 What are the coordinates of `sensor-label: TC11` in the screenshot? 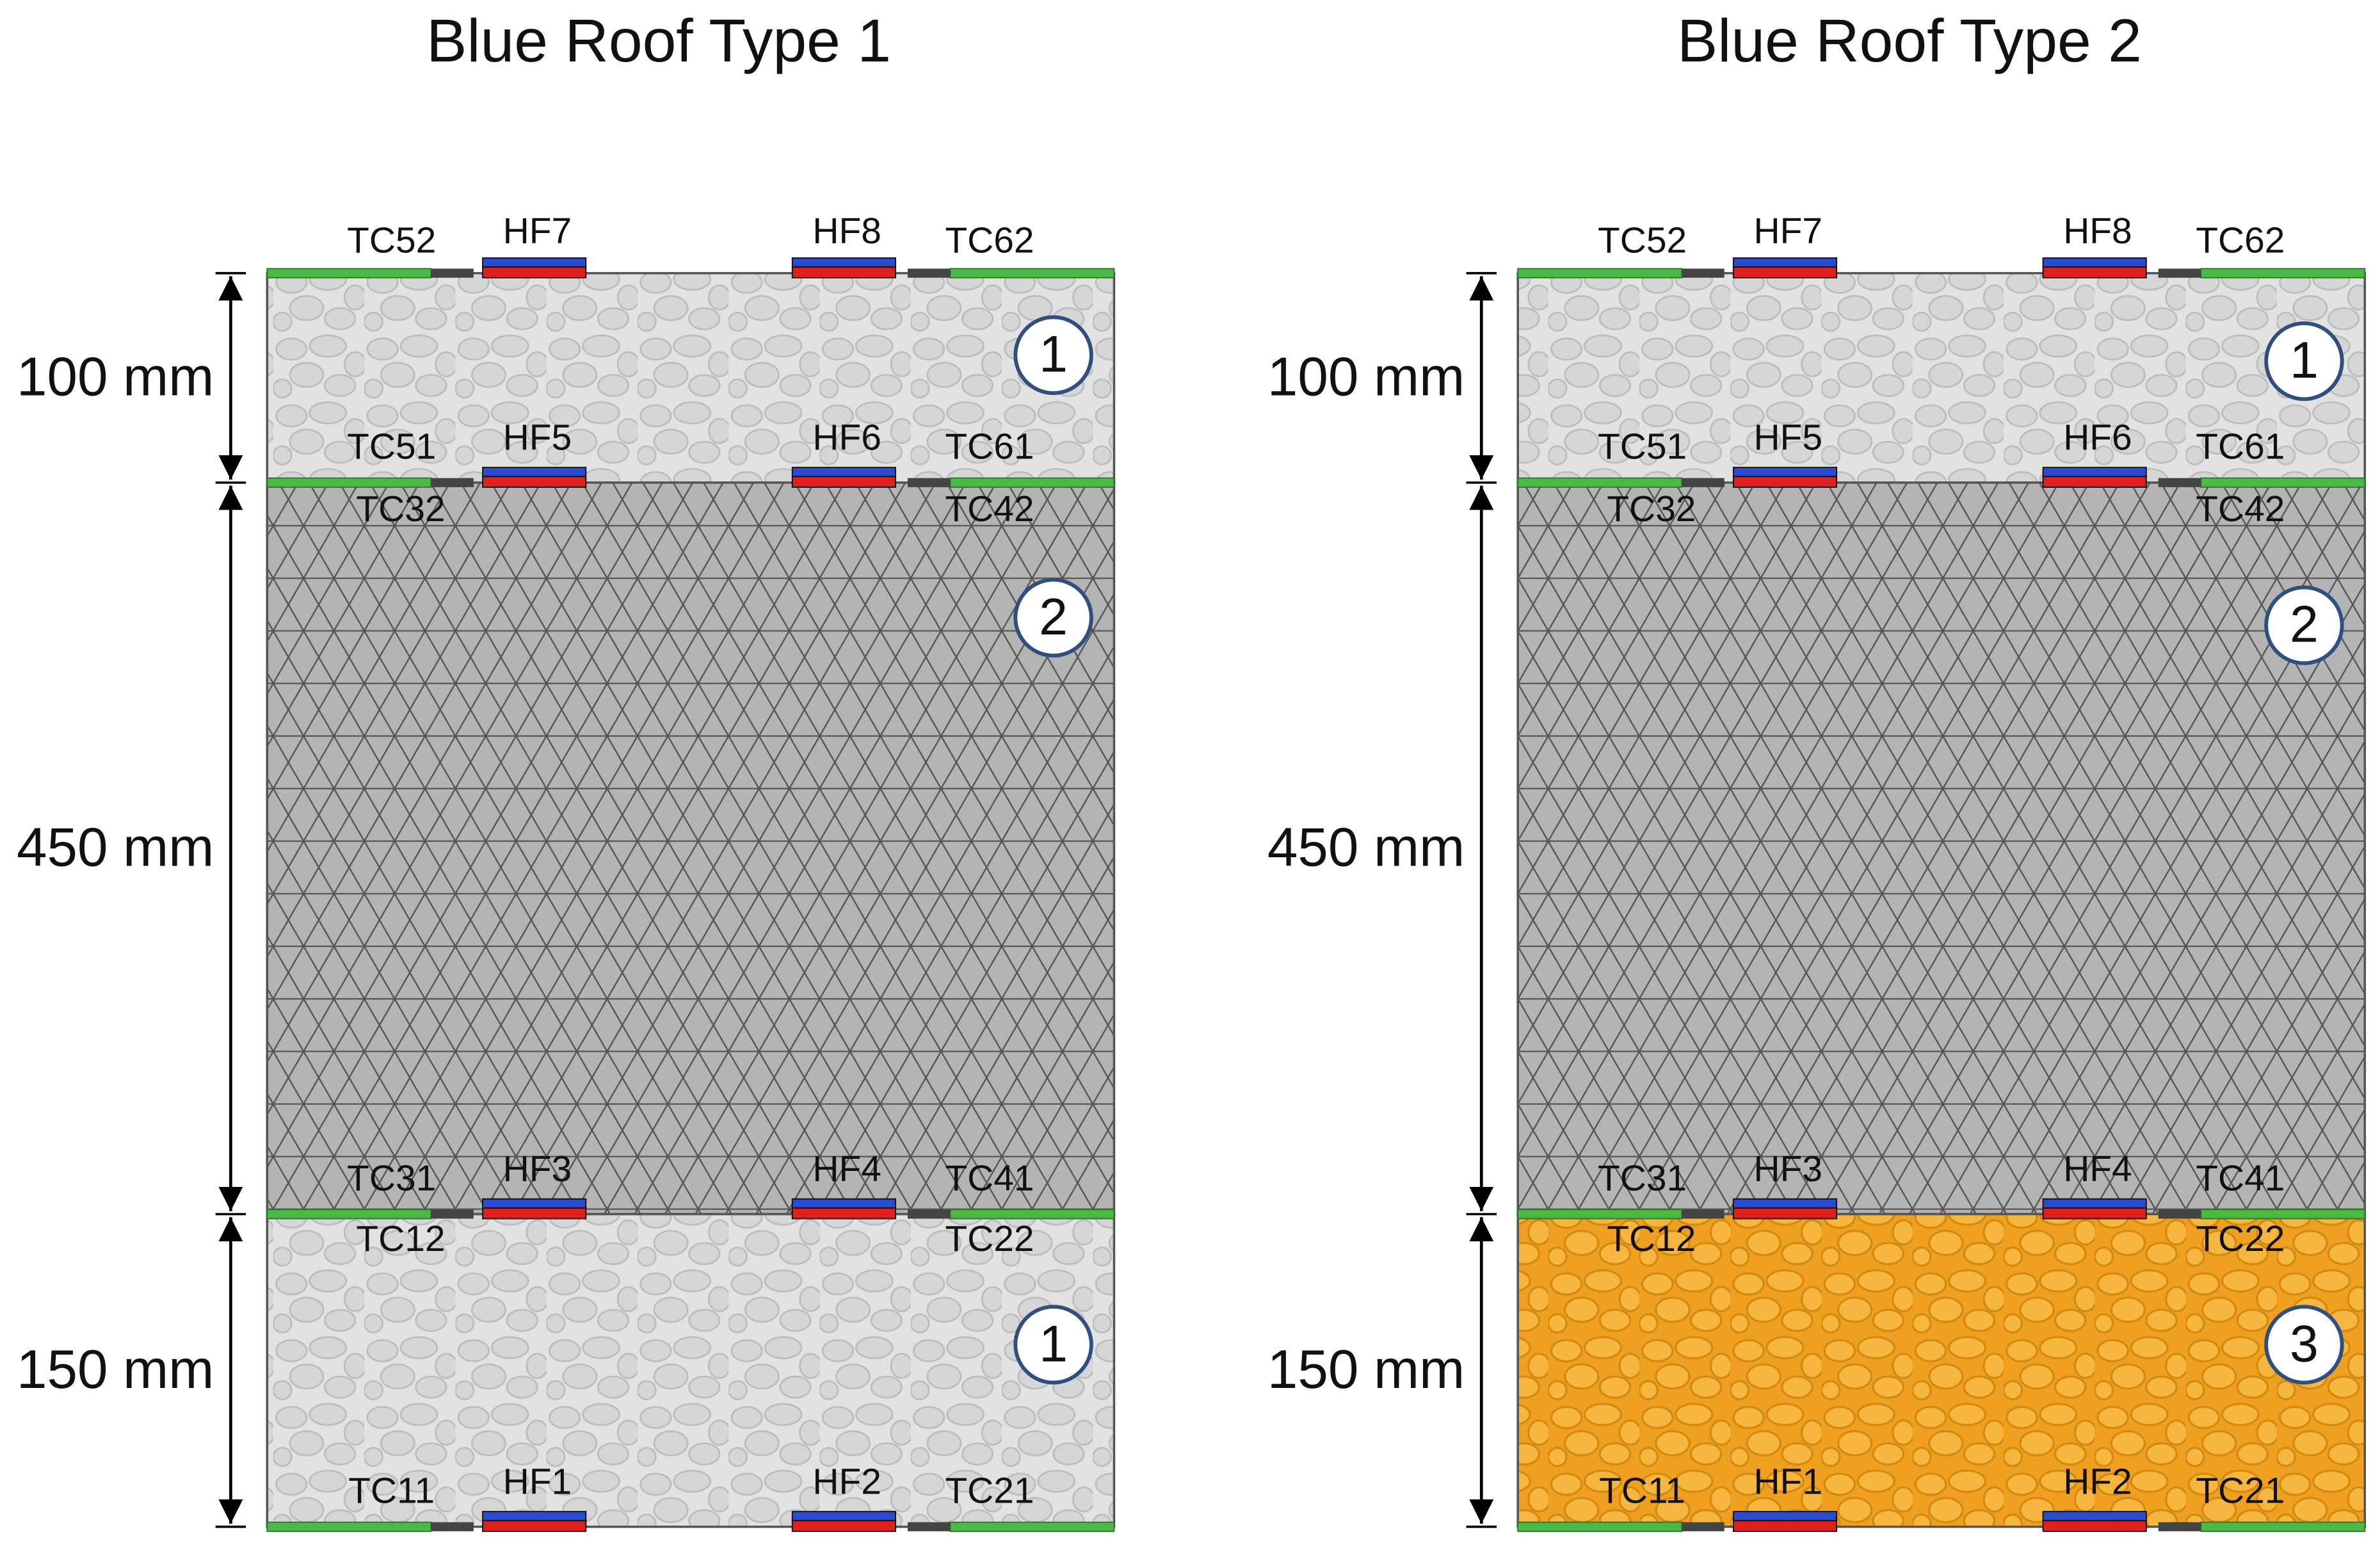 It's located at (1642, 1492).